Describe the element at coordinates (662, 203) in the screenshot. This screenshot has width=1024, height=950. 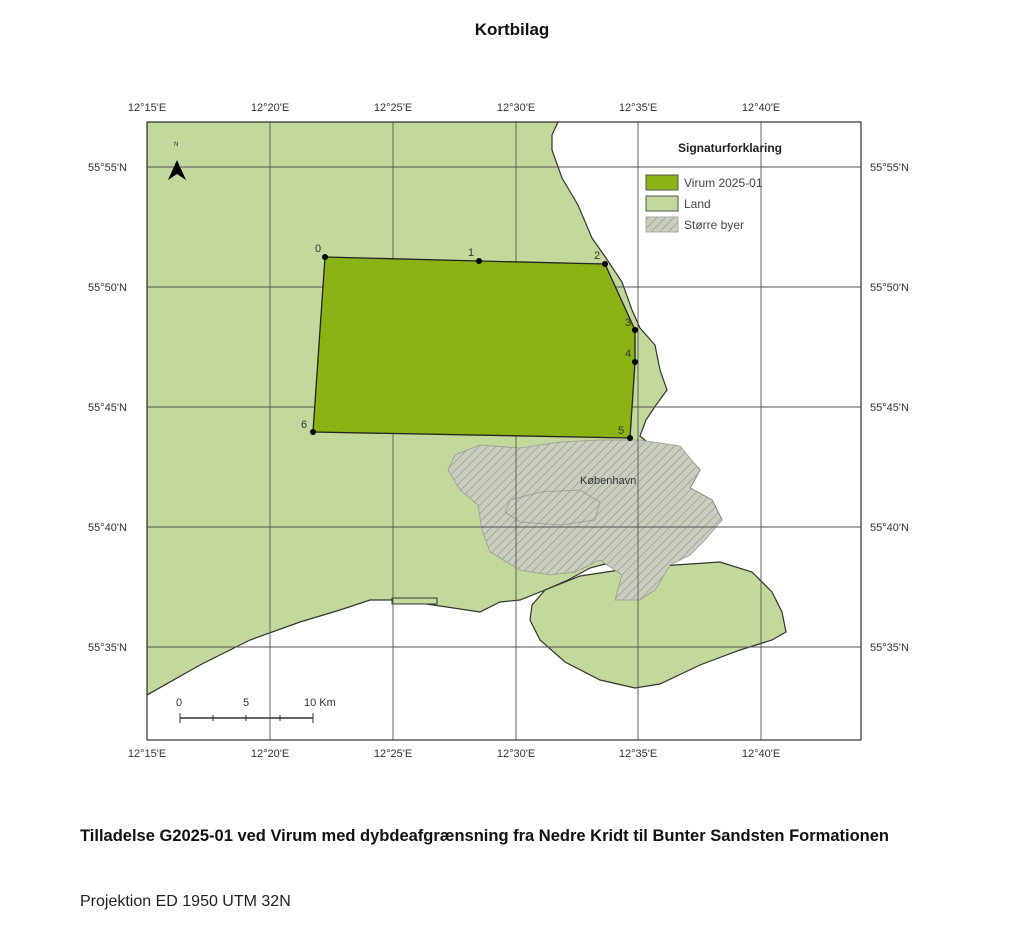
I see `legend-swatch-land` at that location.